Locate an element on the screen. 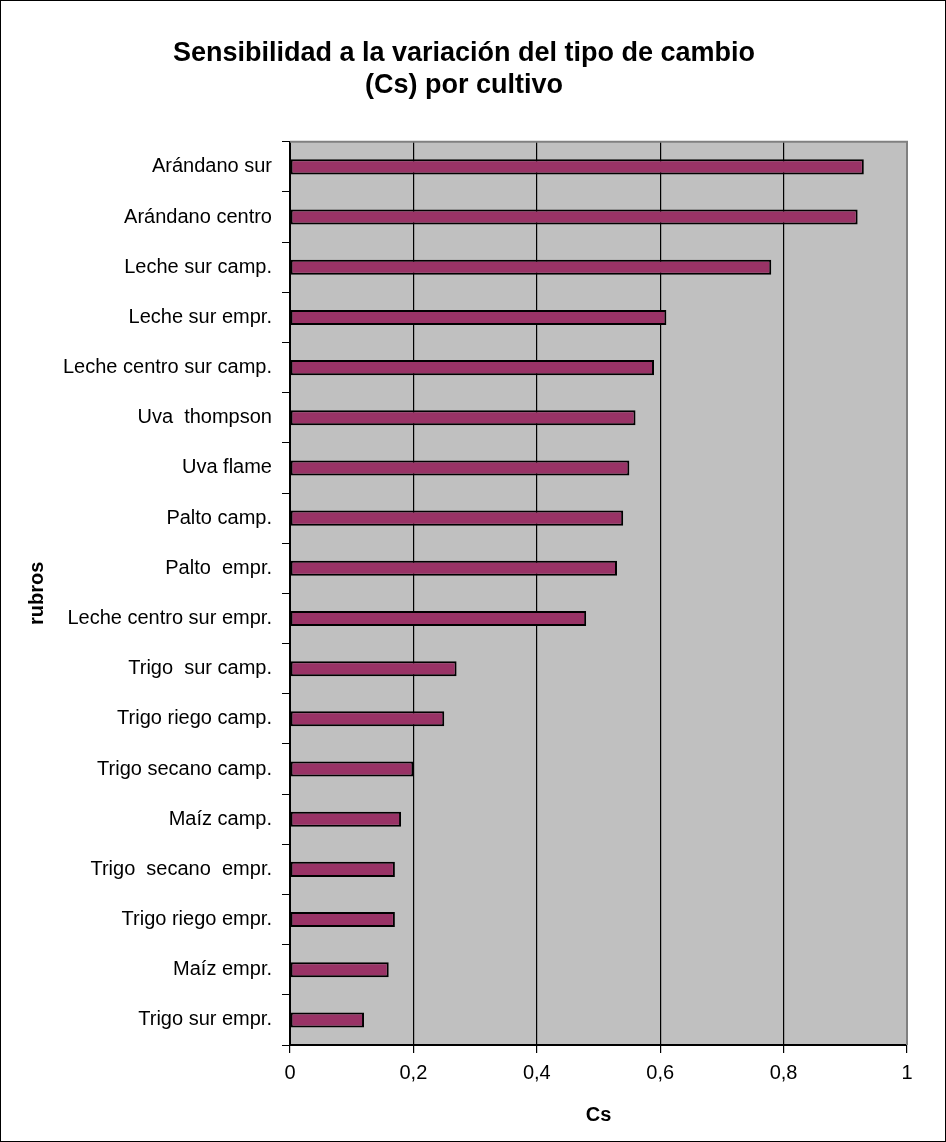 Image resolution: width=946 pixels, height=1142 pixels. x-tick-label: 1 is located at coordinates (907, 1071).